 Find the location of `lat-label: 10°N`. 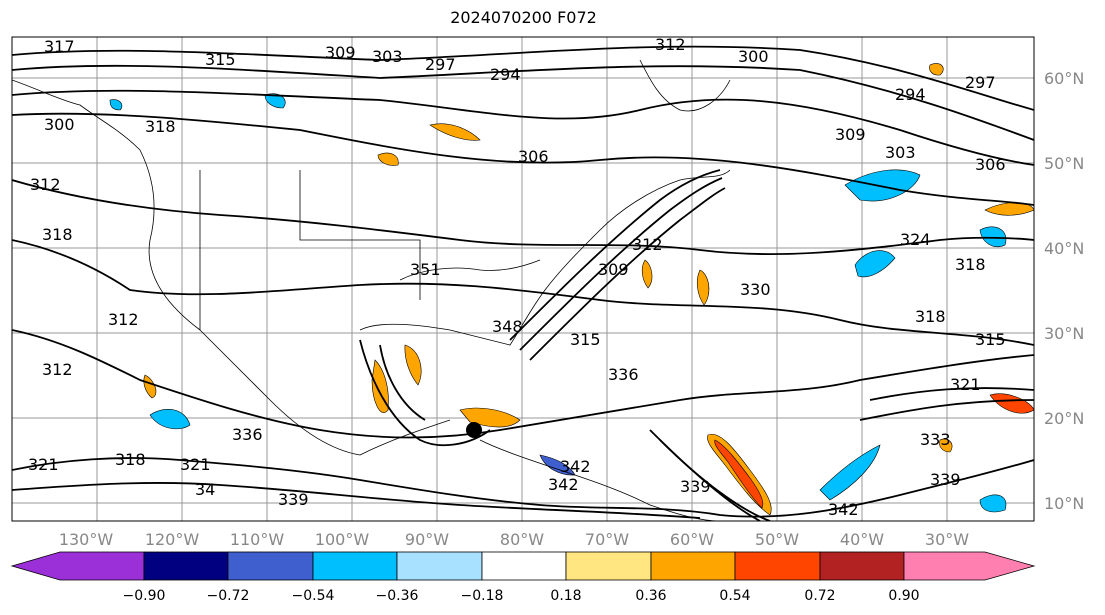

lat-label: 10°N is located at coordinates (1064, 503).